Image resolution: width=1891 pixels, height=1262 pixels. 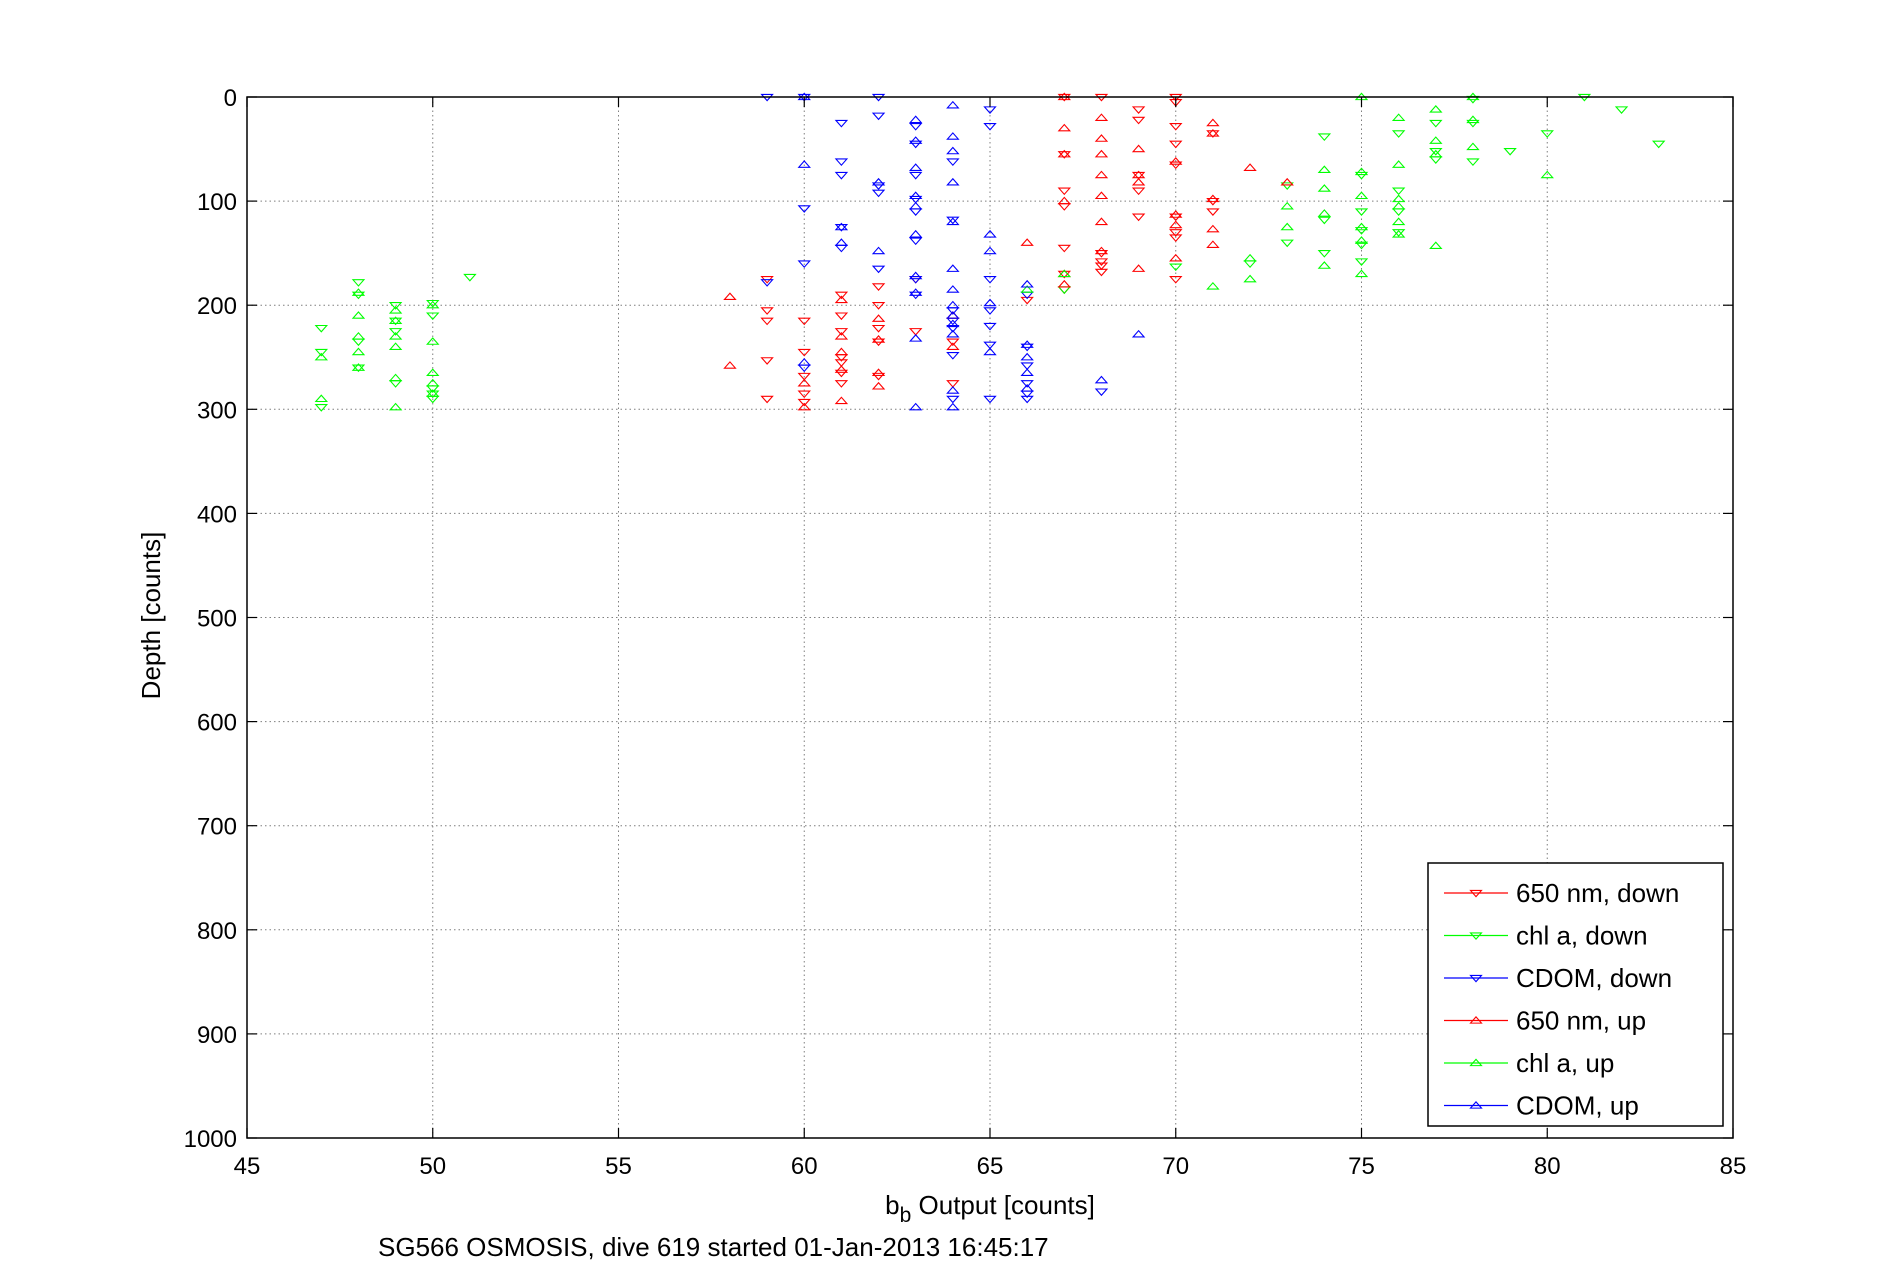 What do you see at coordinates (1577, 1106) in the screenshot?
I see `legend-label: CDOM, up` at bounding box center [1577, 1106].